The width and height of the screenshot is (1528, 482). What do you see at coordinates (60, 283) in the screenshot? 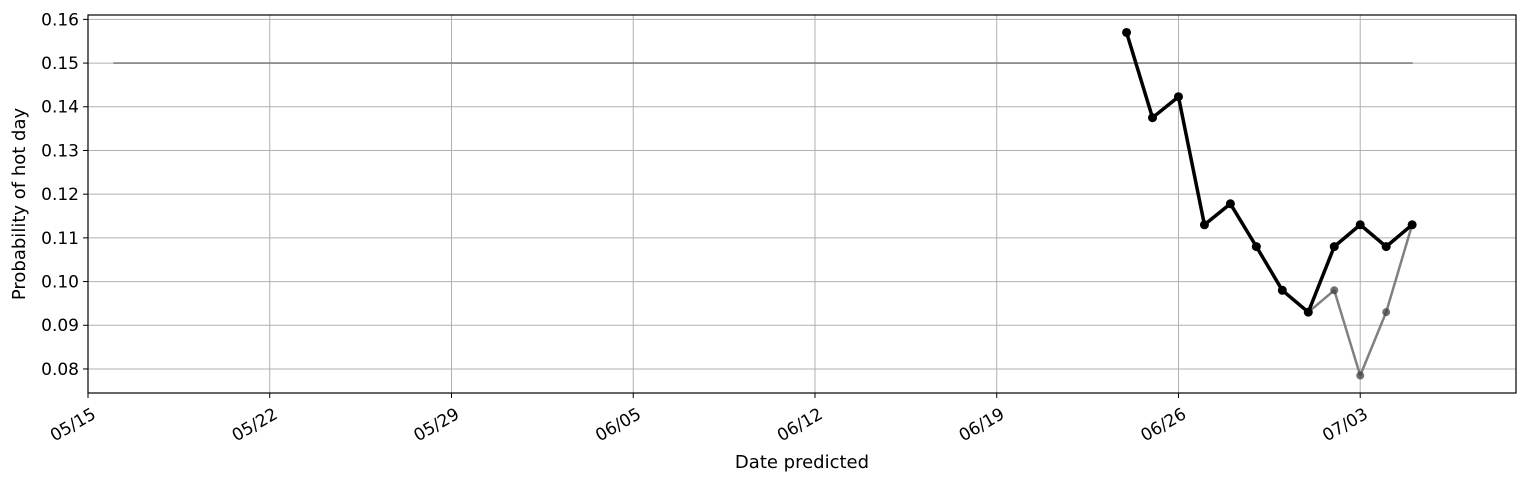
I see `y-tick-label: 0.10` at bounding box center [60, 283].